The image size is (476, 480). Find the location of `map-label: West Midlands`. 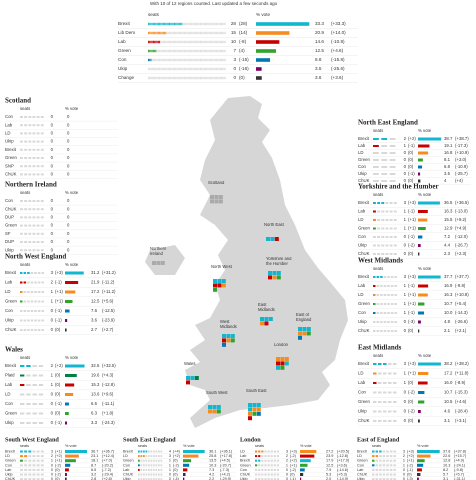

map-label: West Midlands is located at coordinates (228, 324).